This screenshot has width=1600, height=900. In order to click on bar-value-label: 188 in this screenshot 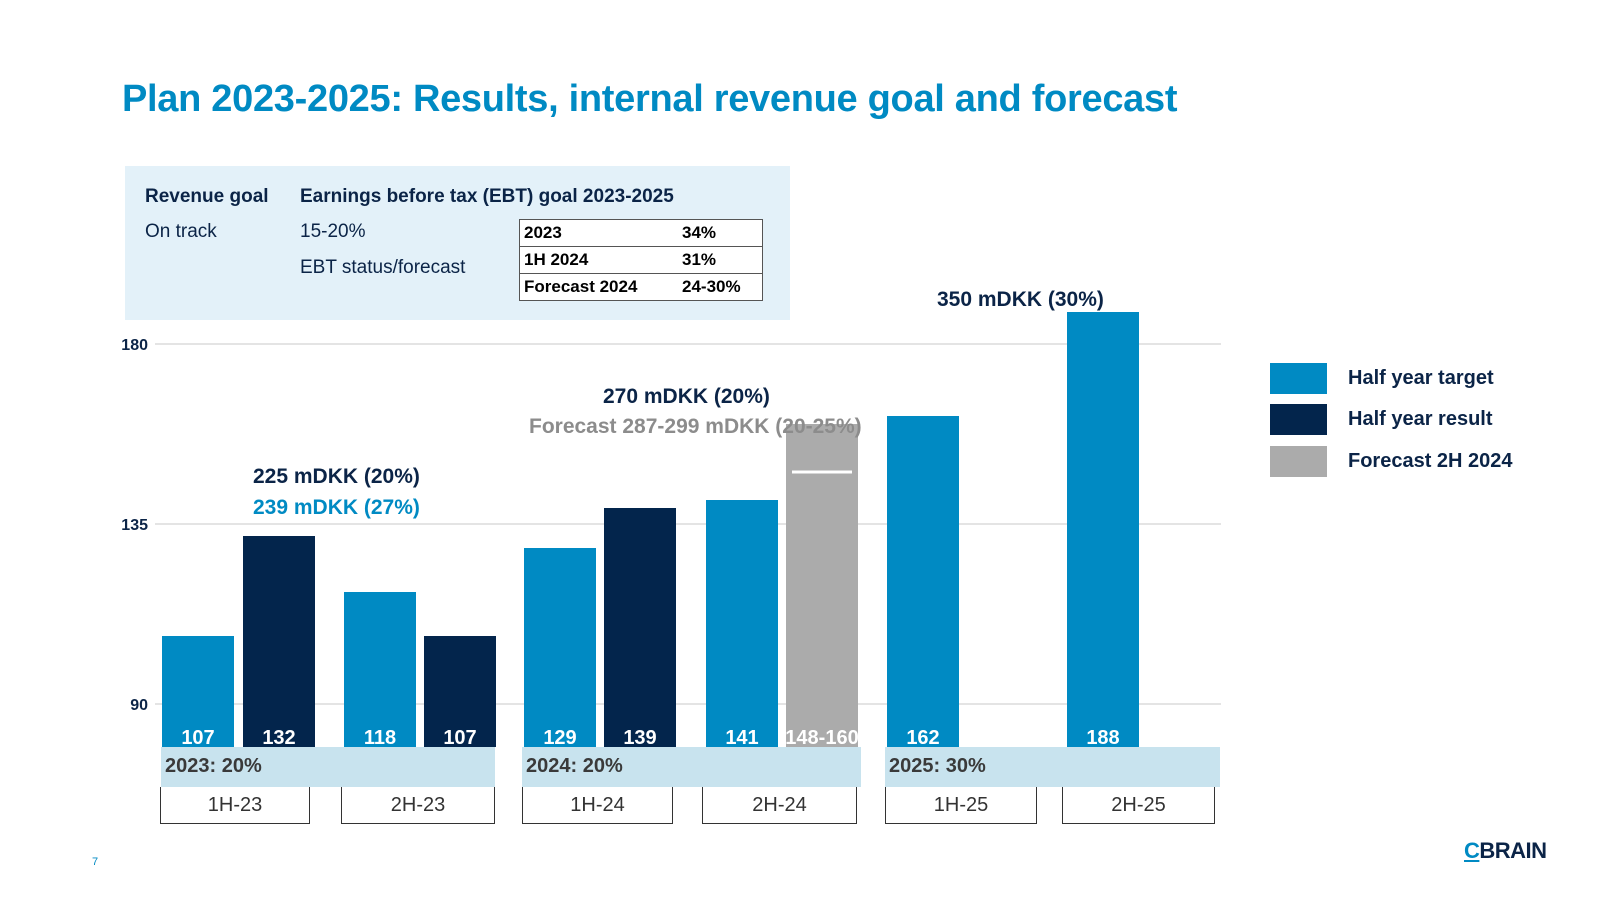, I will do `click(1102, 738)`.